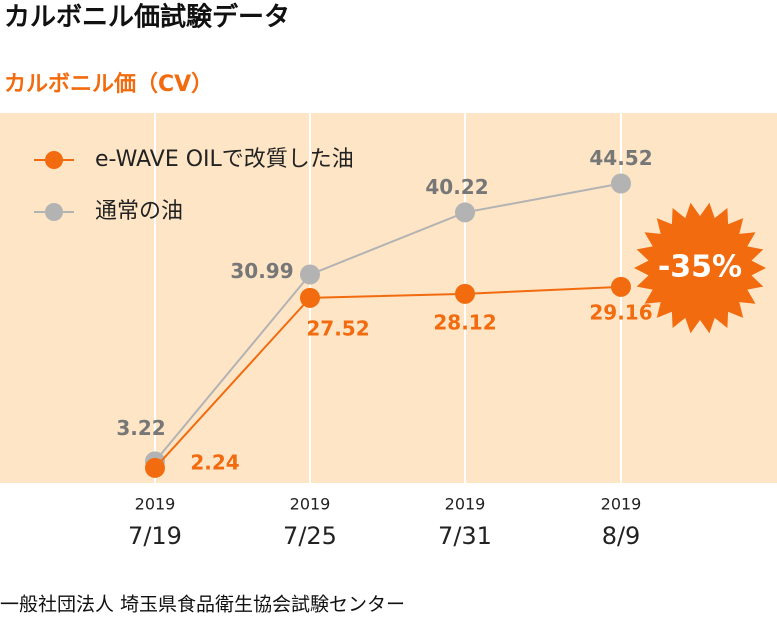 This screenshot has height=640, width=777. What do you see at coordinates (108, 84) in the screenshot?
I see `chart-subtitle: カルボニル価（CV）` at bounding box center [108, 84].